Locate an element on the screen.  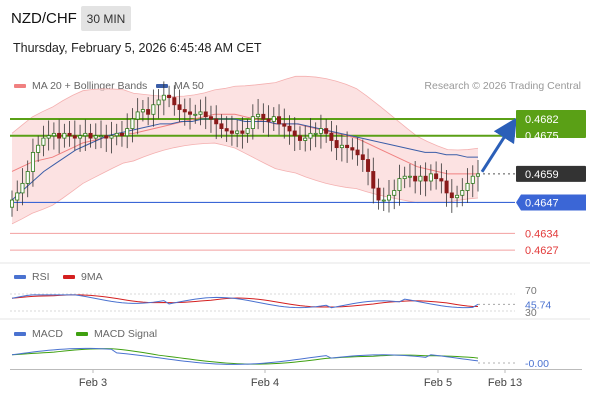
legend-rsi-label: RSI is located at coordinates (41, 277).